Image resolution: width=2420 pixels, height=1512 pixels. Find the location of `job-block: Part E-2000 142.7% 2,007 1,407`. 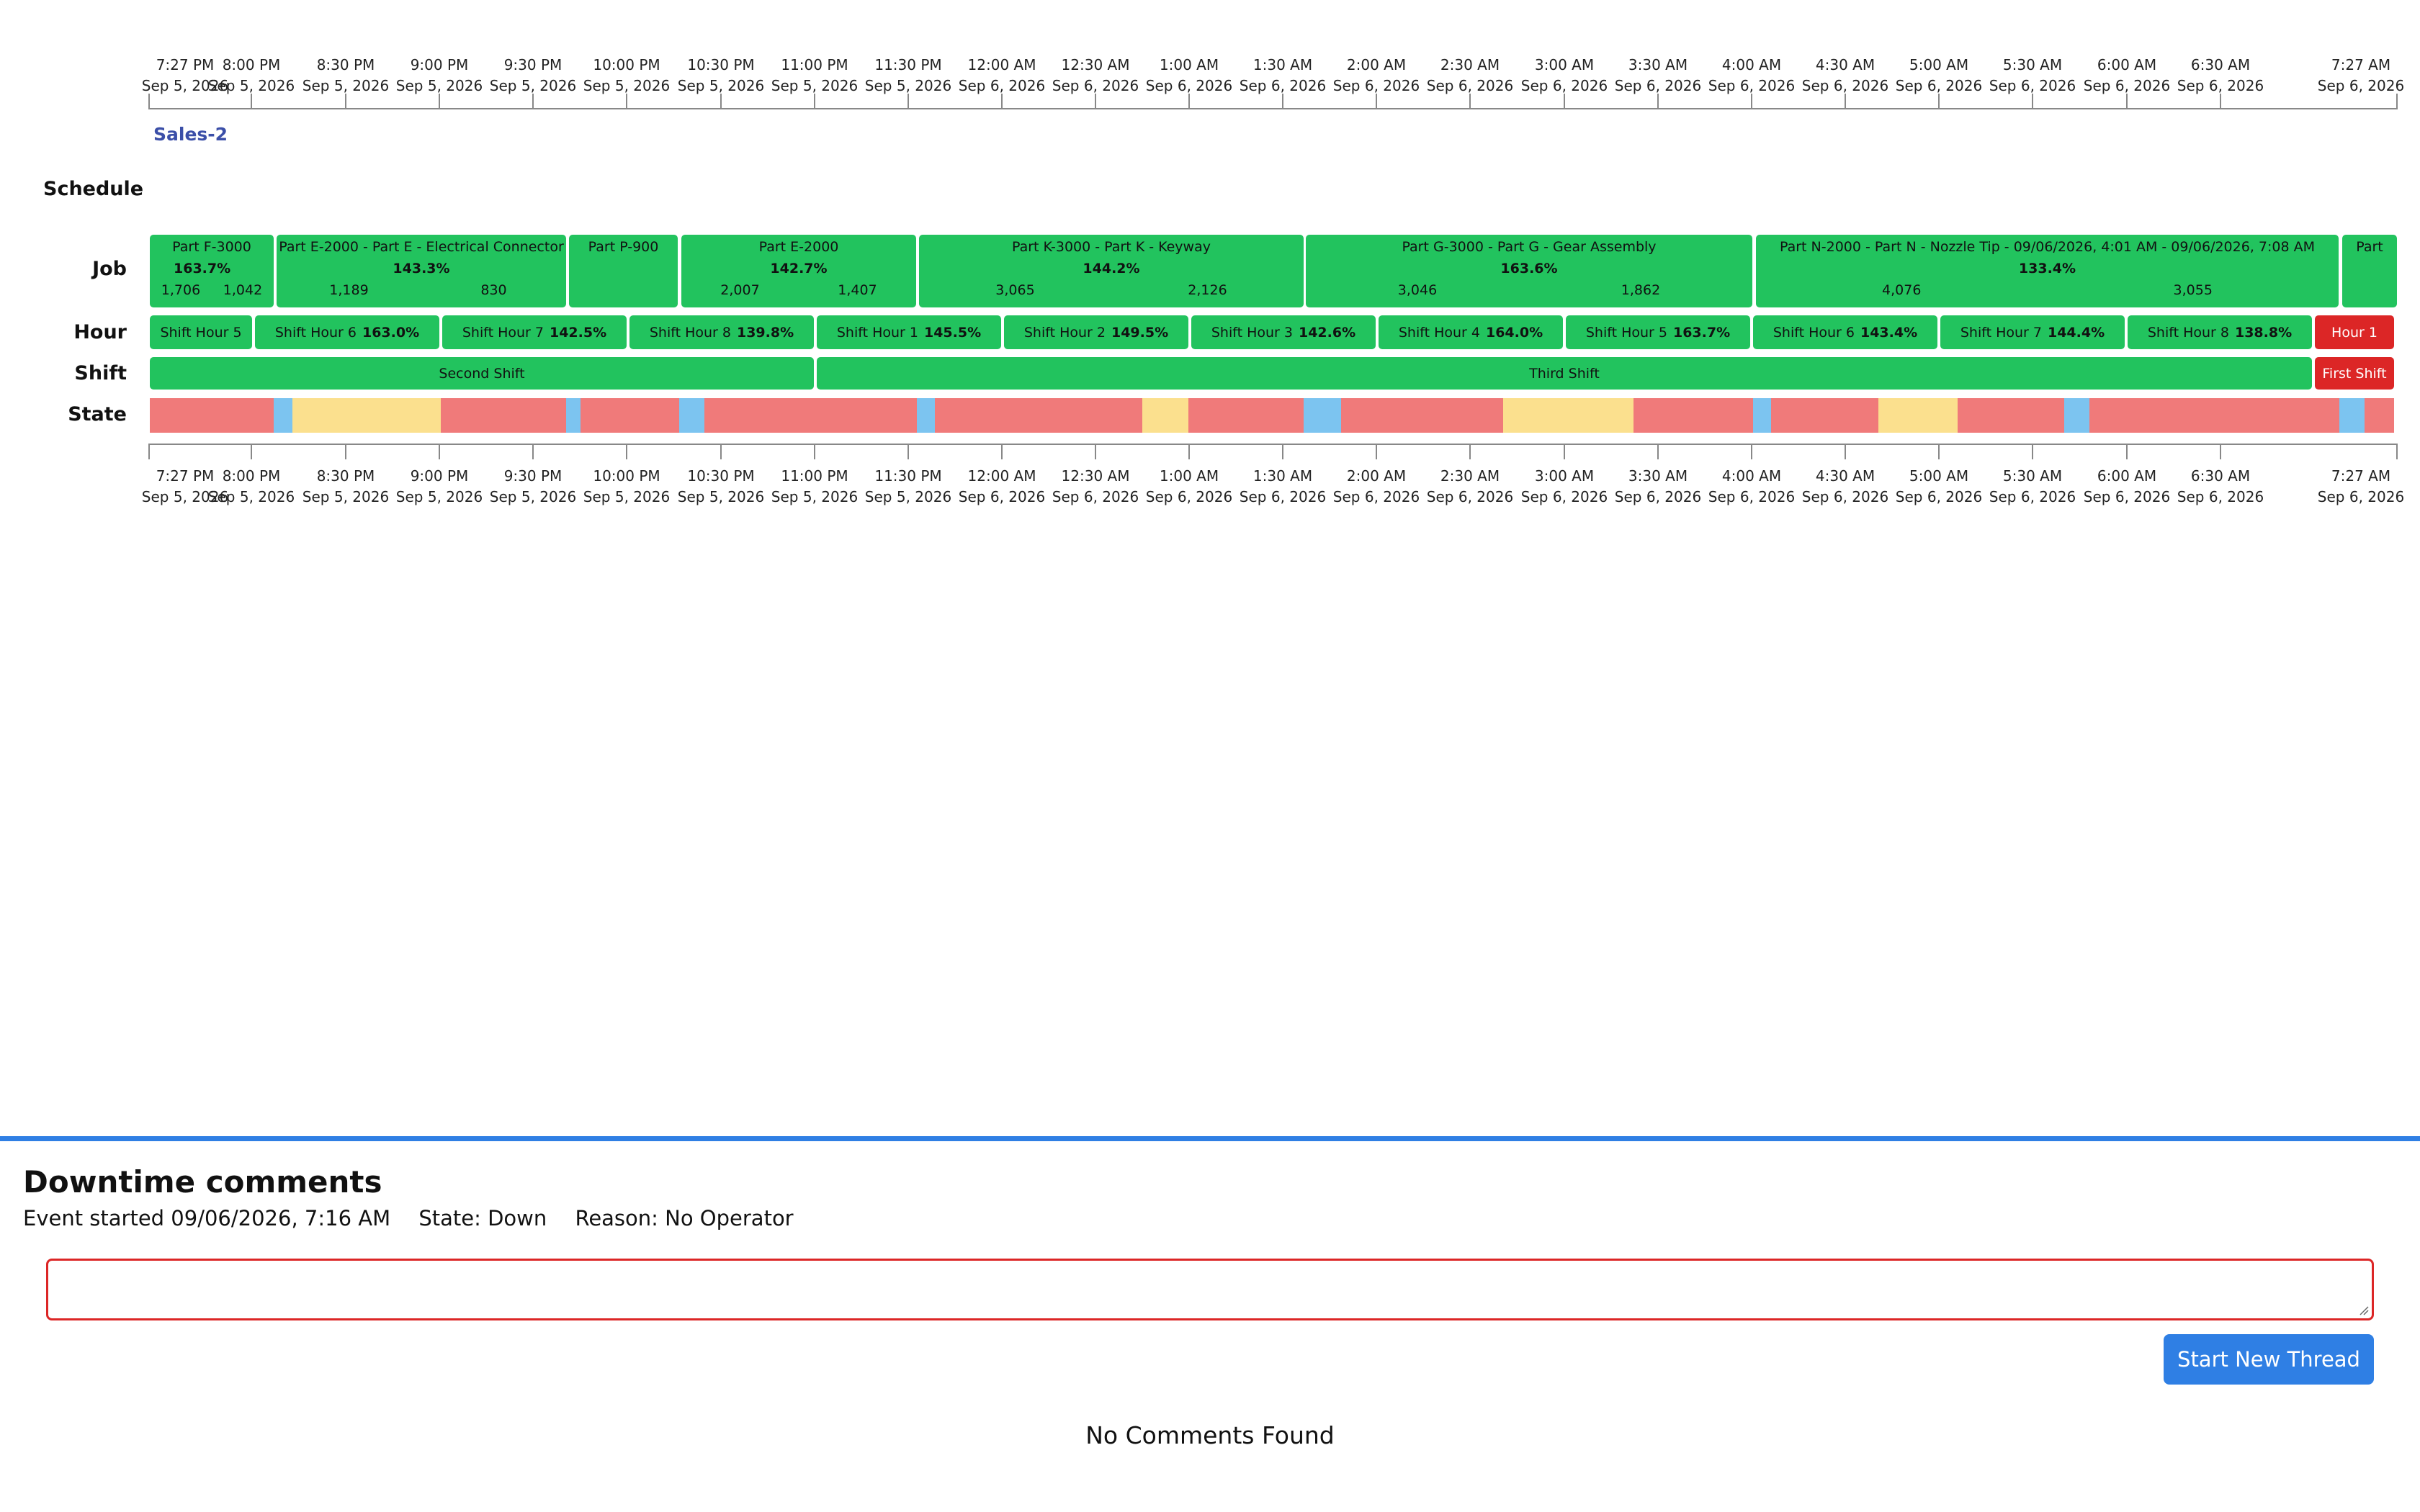

job-block: Part E-2000 142.7% 2,007 1,407 is located at coordinates (799, 271).